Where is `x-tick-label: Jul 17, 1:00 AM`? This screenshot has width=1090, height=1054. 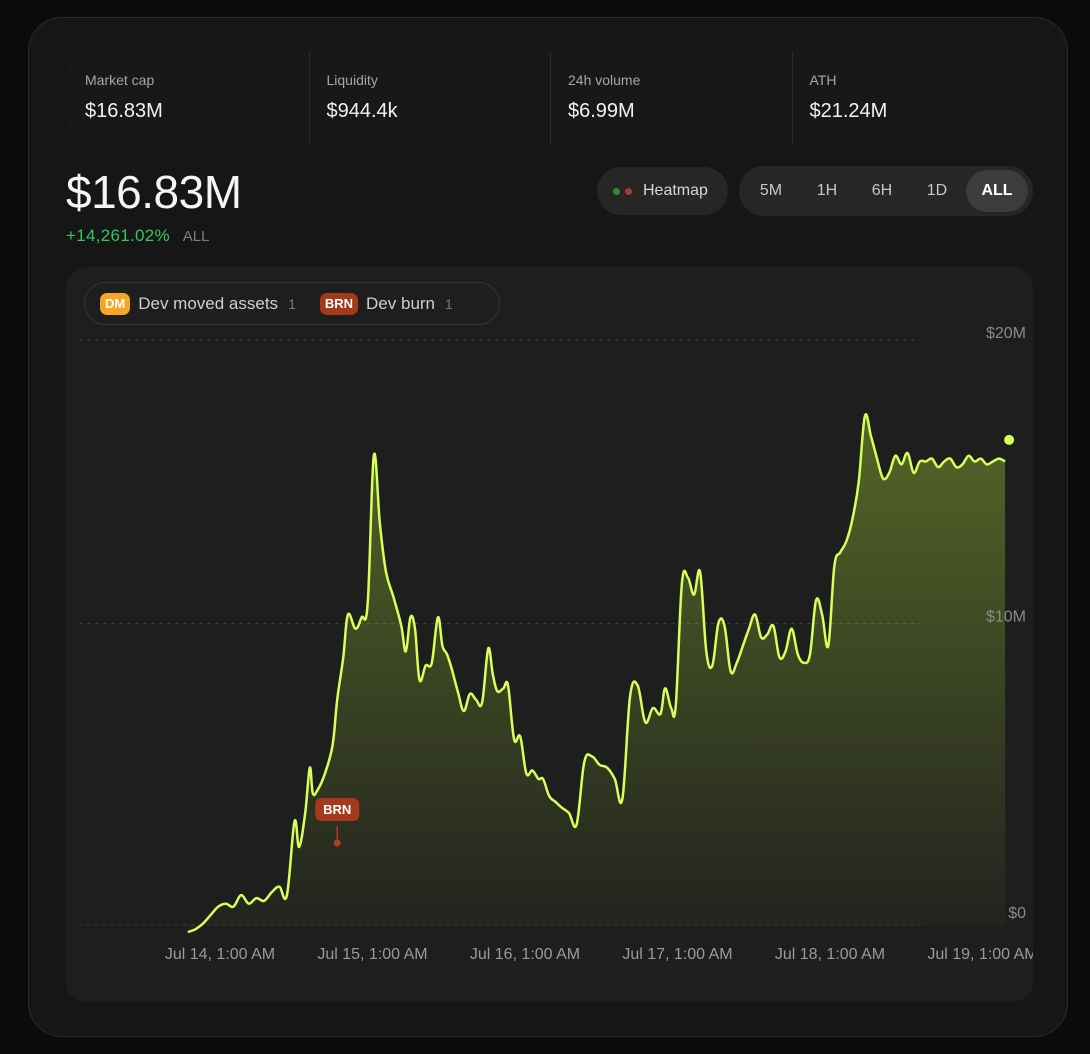 x-tick-label: Jul 17, 1:00 AM is located at coordinates (677, 954).